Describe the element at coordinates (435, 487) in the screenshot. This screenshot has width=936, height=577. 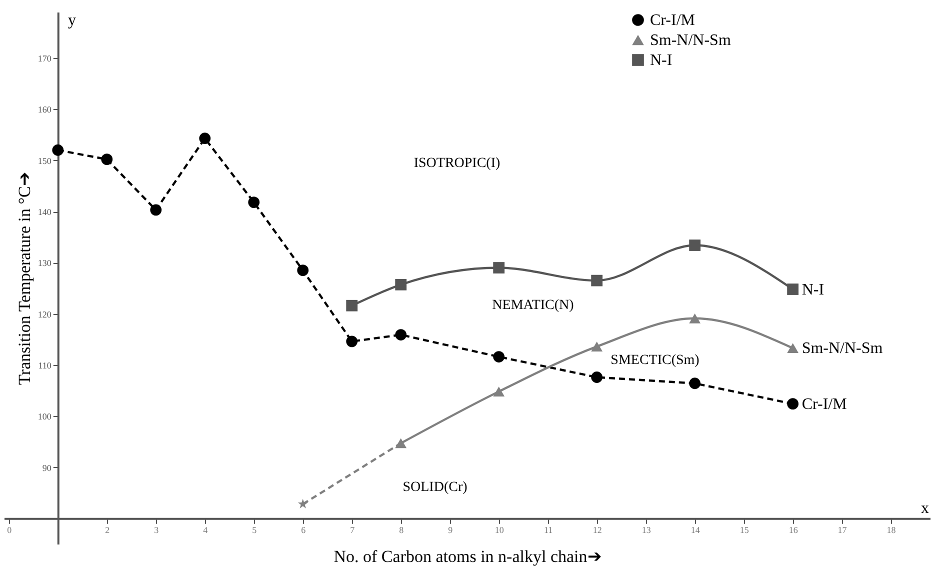
I see `annotation: SOLID(Cr)` at that location.